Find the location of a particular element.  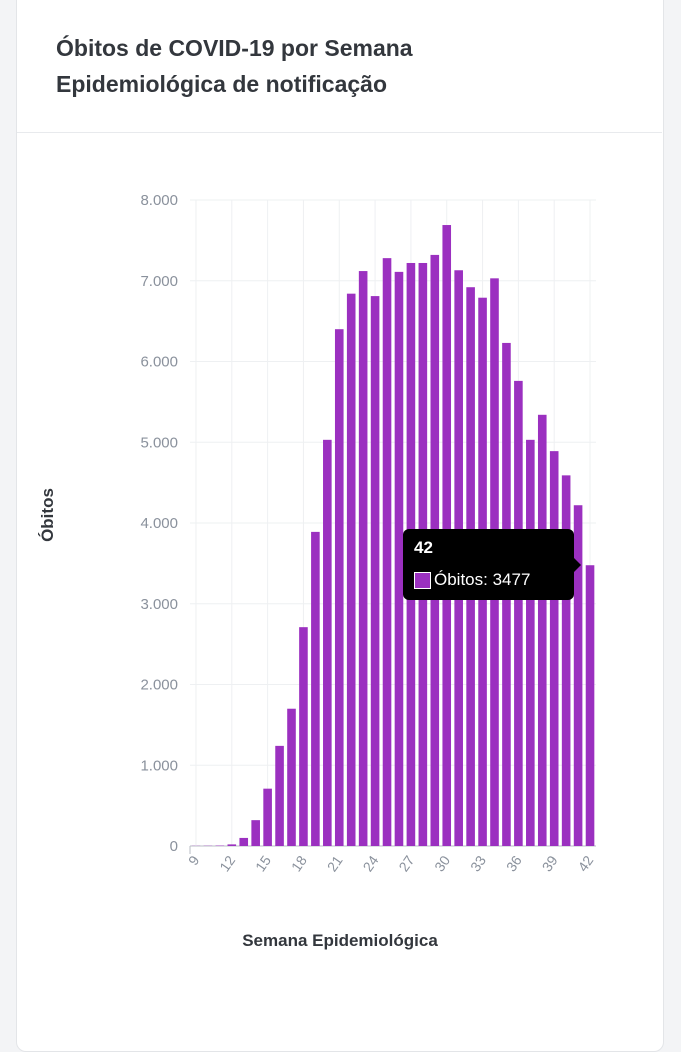

tooltip: 42 Óbitos: 3477 is located at coordinates (488, 564).